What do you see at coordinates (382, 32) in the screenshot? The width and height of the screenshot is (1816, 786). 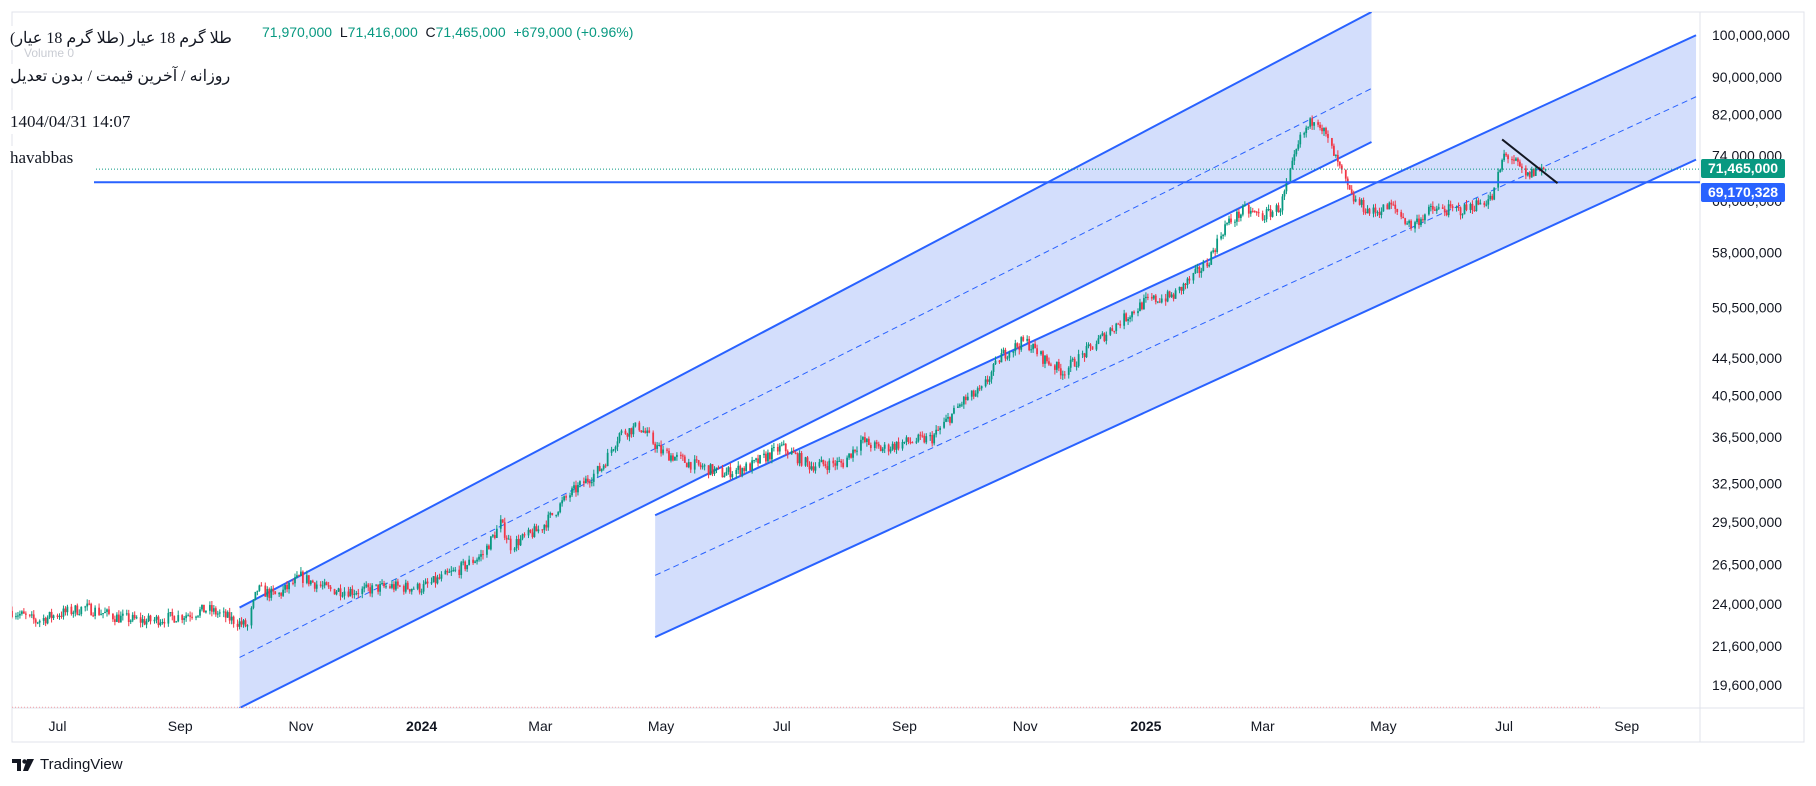 I see `ohlc-low-value: 71,416,000` at bounding box center [382, 32].